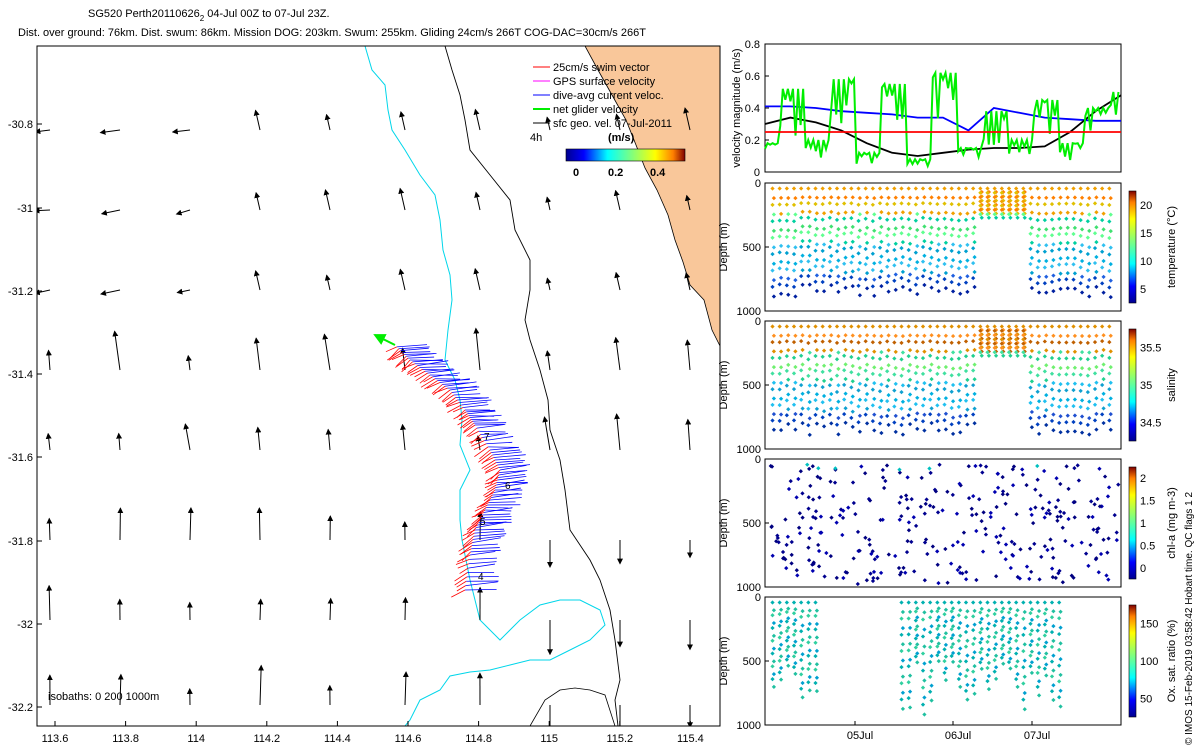 The width and height of the screenshot is (1200, 750). Describe the element at coordinates (183, 212) in the screenshot. I see `geo-velocity-arrow` at that location.